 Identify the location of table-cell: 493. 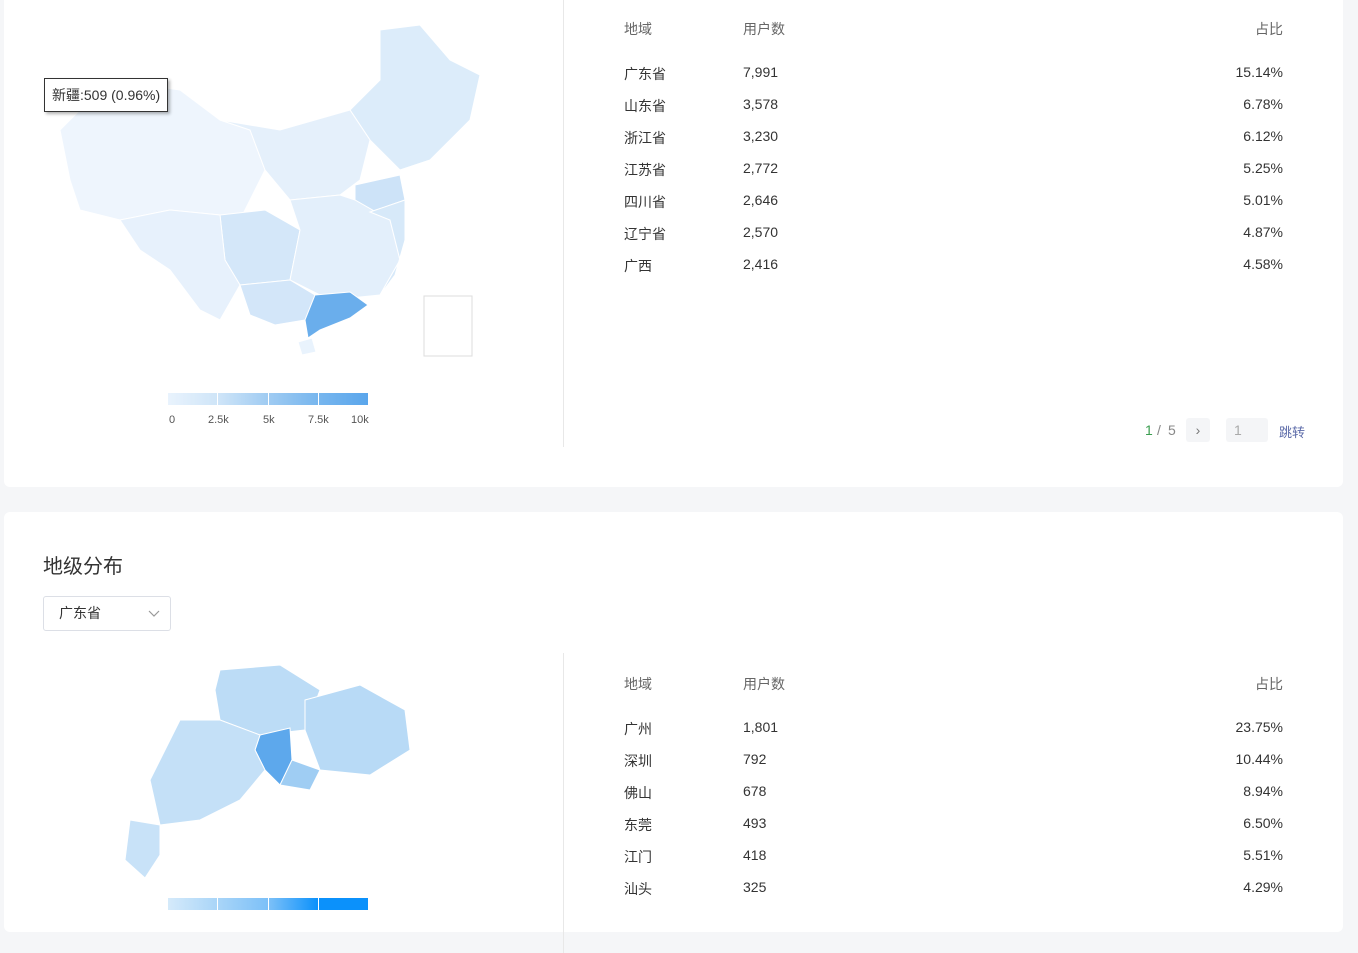
(755, 823).